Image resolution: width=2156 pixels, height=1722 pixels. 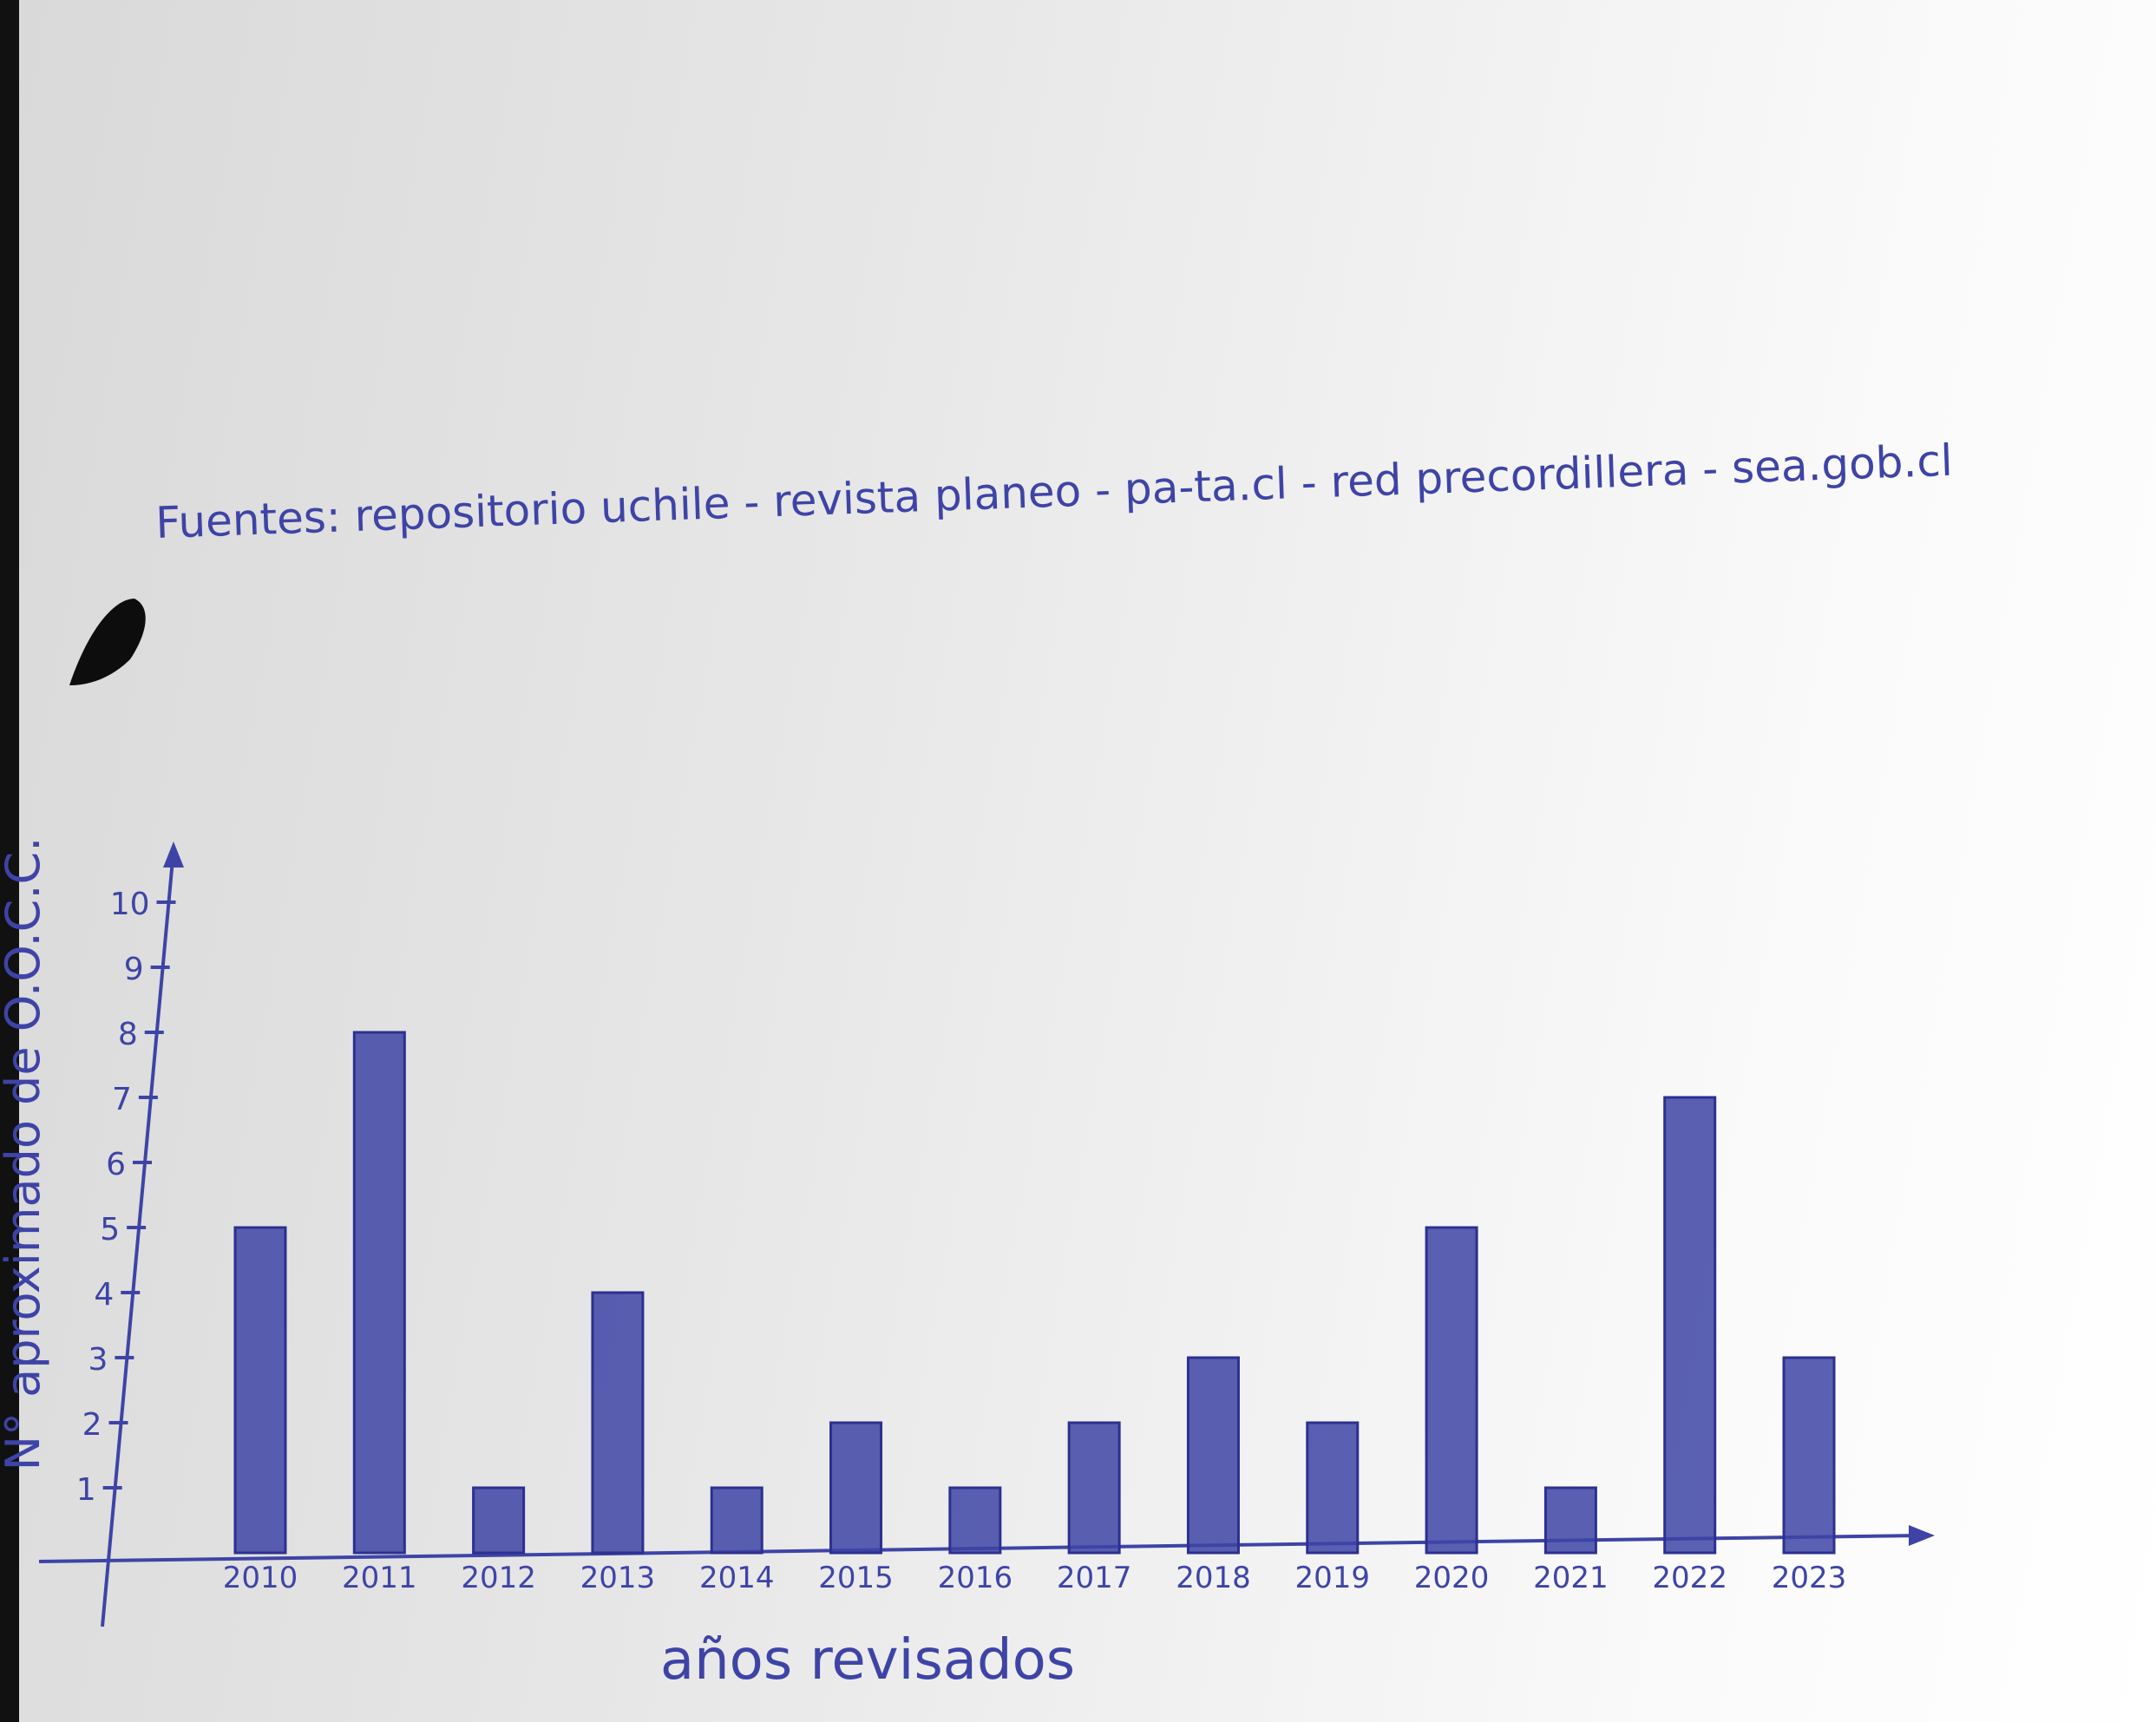 What do you see at coordinates (173, 854) in the screenshot?
I see `y-axis-arrow` at bounding box center [173, 854].